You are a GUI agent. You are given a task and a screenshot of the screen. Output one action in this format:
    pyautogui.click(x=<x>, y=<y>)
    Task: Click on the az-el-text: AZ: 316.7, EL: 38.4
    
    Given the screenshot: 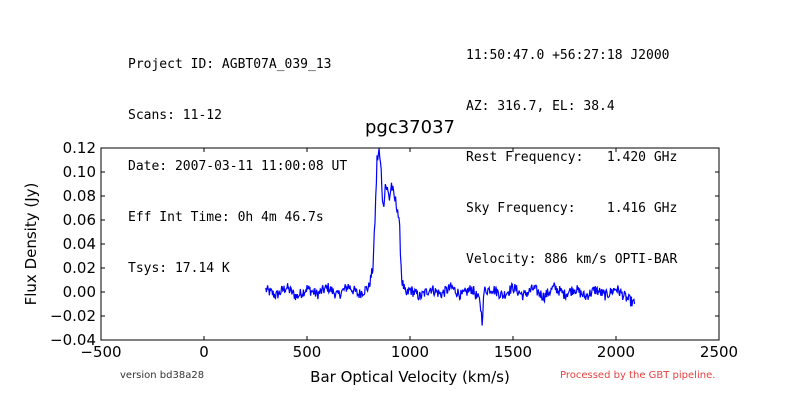 What is the action you would take?
    pyautogui.click(x=540, y=106)
    